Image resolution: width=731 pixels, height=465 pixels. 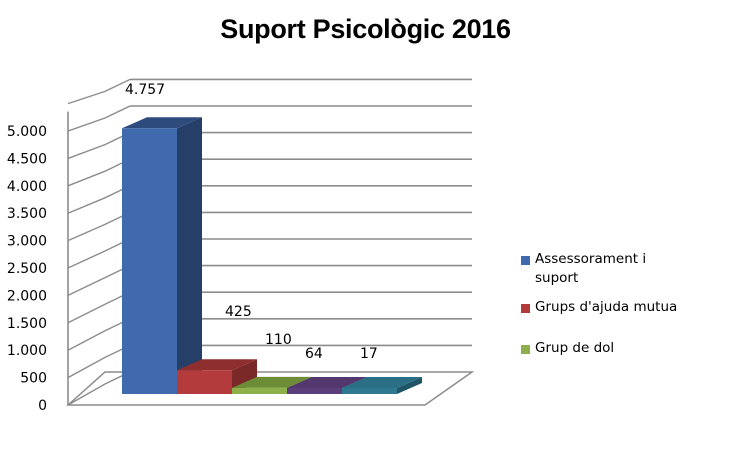 I want to click on chart-title: Suport Psicològic 2016, so click(x=365, y=29).